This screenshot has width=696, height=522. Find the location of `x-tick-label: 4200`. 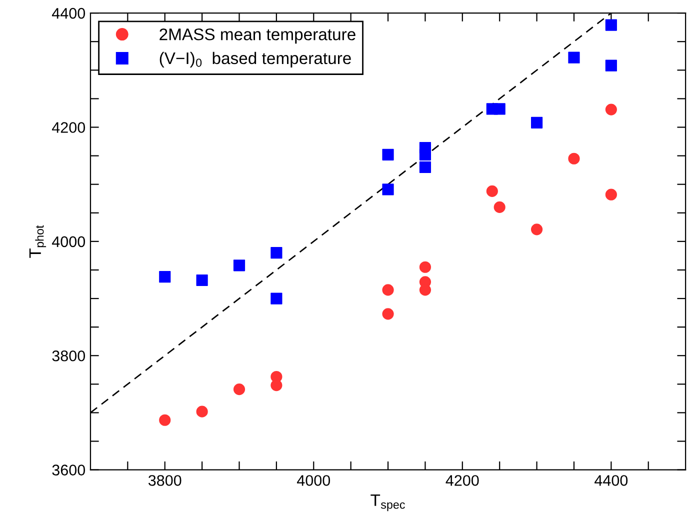

x-tick-label: 4200 is located at coordinates (462, 480).